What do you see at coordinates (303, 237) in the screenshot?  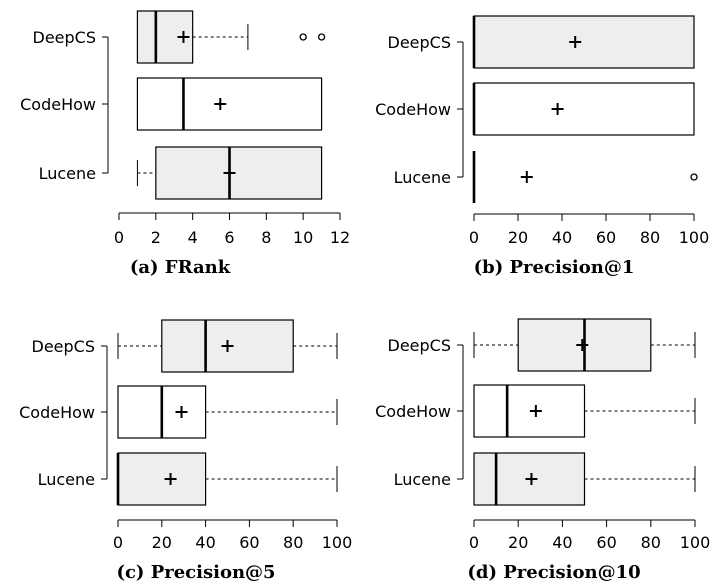 I see `panel-1-xtick-label-5: 10` at bounding box center [303, 237].